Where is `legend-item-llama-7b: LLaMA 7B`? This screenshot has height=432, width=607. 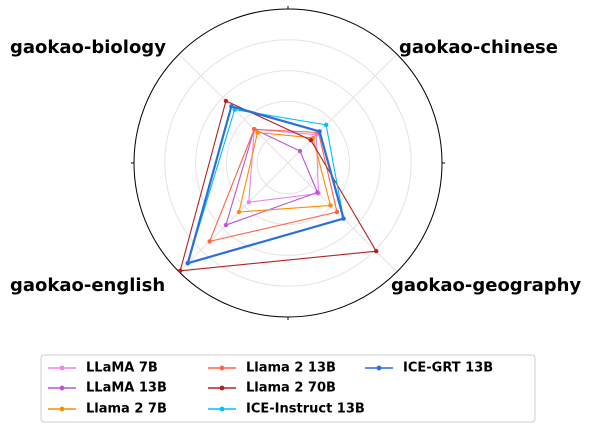
legend-item-llama-7b: LLaMA 7B is located at coordinates (103, 368).